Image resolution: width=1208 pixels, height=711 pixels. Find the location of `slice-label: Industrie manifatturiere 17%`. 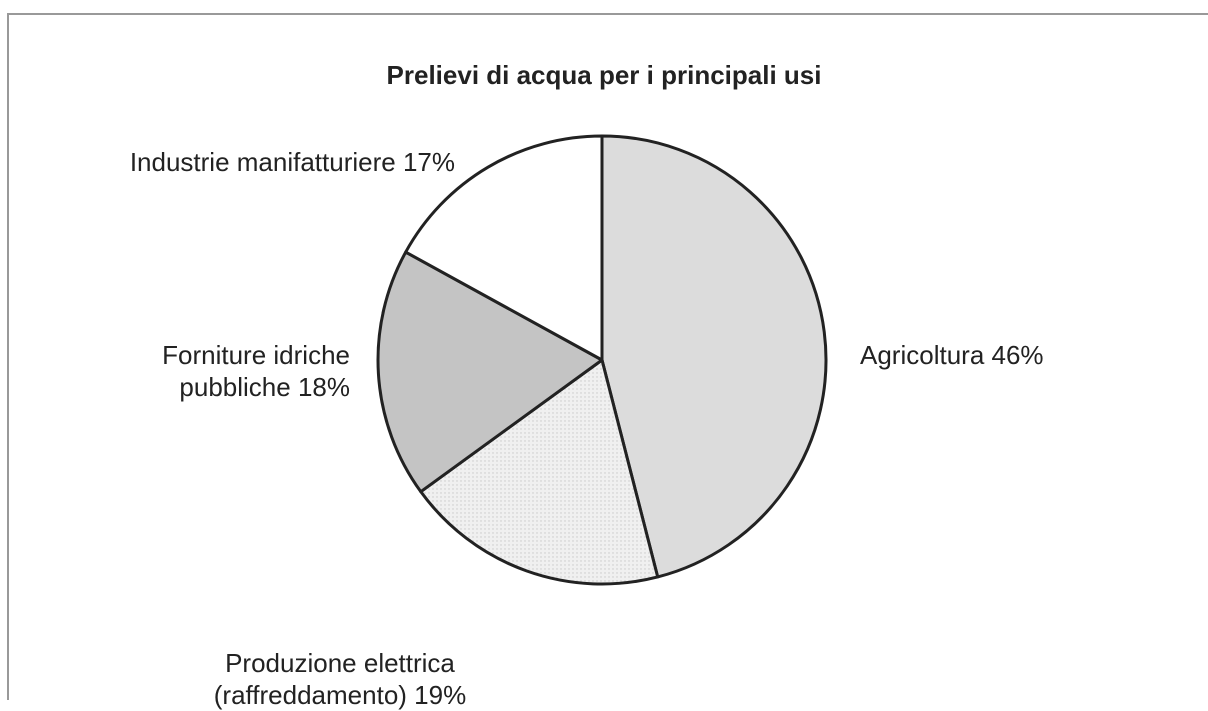

slice-label: Industrie manifatturiere 17% is located at coordinates (247, 162).